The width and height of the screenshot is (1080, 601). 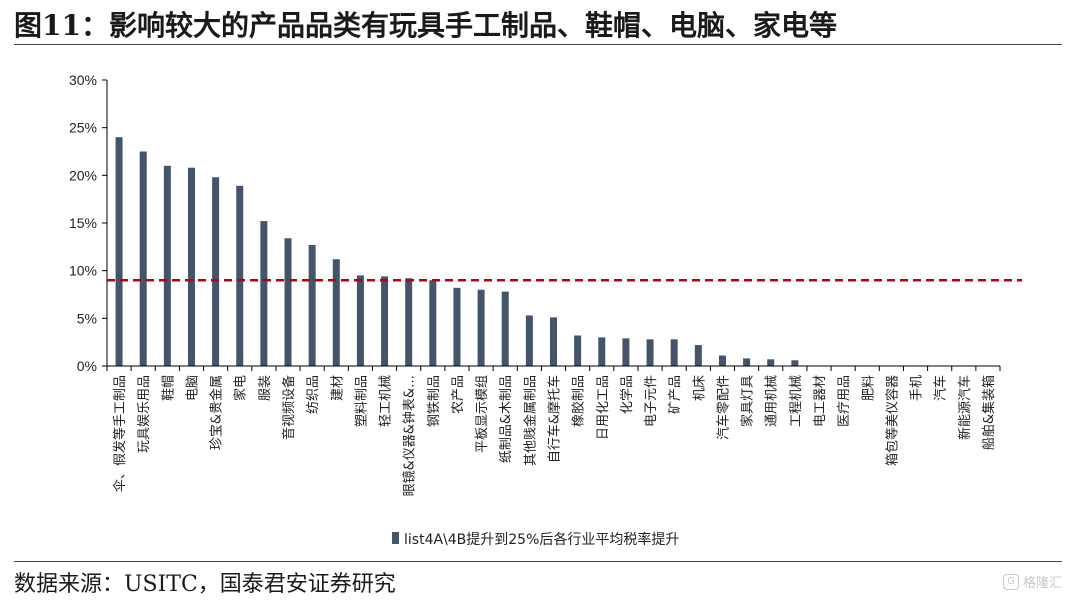 I want to click on category-label: 塑料制品, so click(x=361, y=401).